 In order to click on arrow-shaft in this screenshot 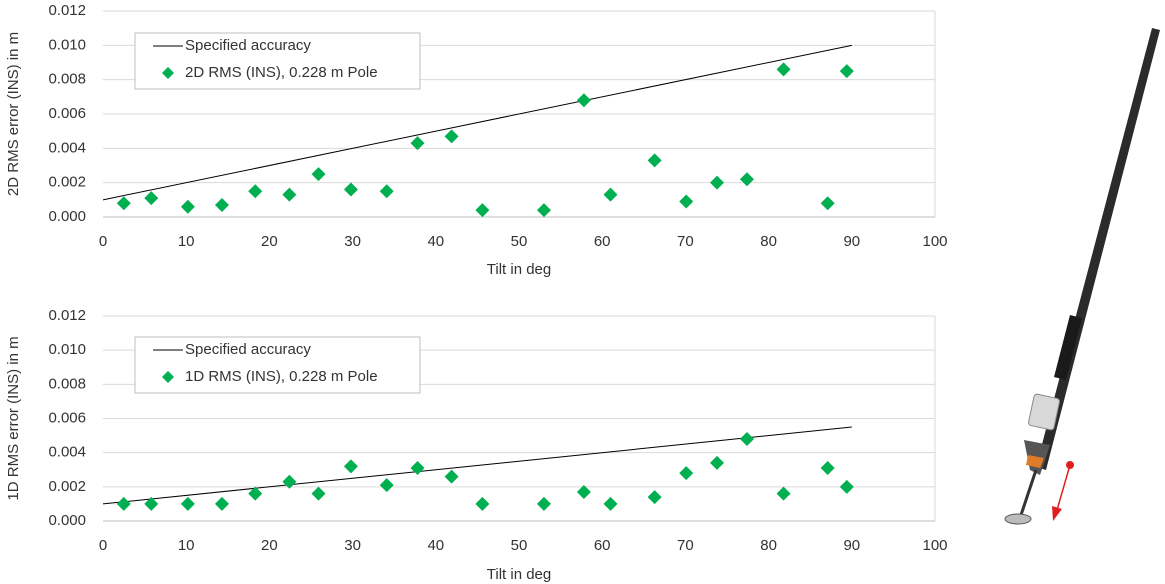, I will do `click(1063, 487)`.